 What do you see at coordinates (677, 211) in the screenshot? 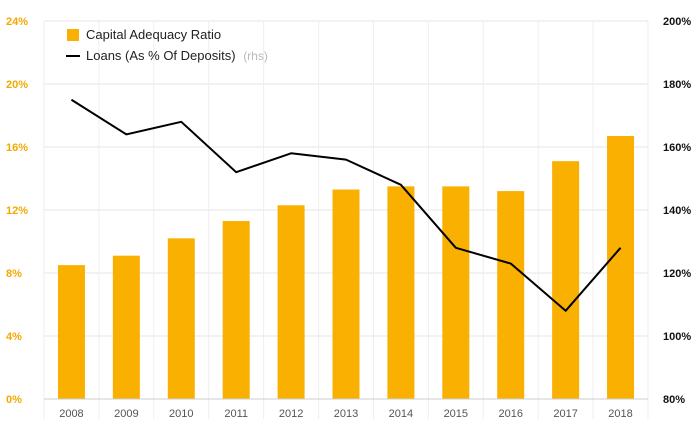
I see `y-right-tick-label: 140%` at bounding box center [677, 211].